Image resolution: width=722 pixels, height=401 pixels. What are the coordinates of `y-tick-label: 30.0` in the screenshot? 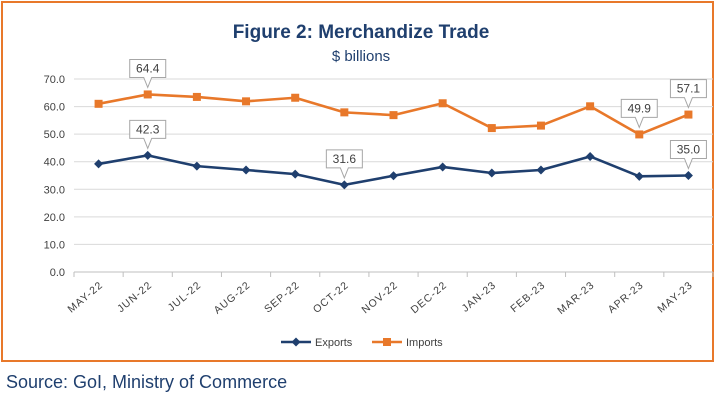 It's located at (54, 190).